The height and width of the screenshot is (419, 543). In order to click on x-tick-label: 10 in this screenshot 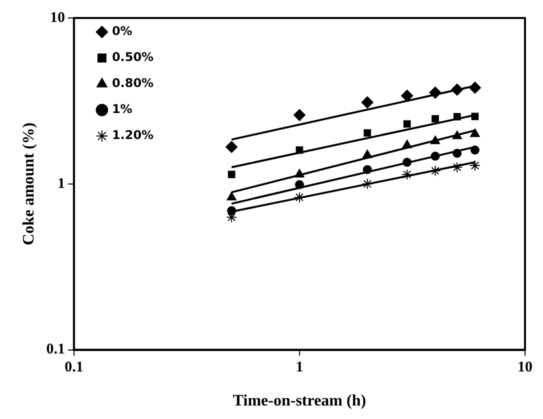, I will do `click(525, 368)`.